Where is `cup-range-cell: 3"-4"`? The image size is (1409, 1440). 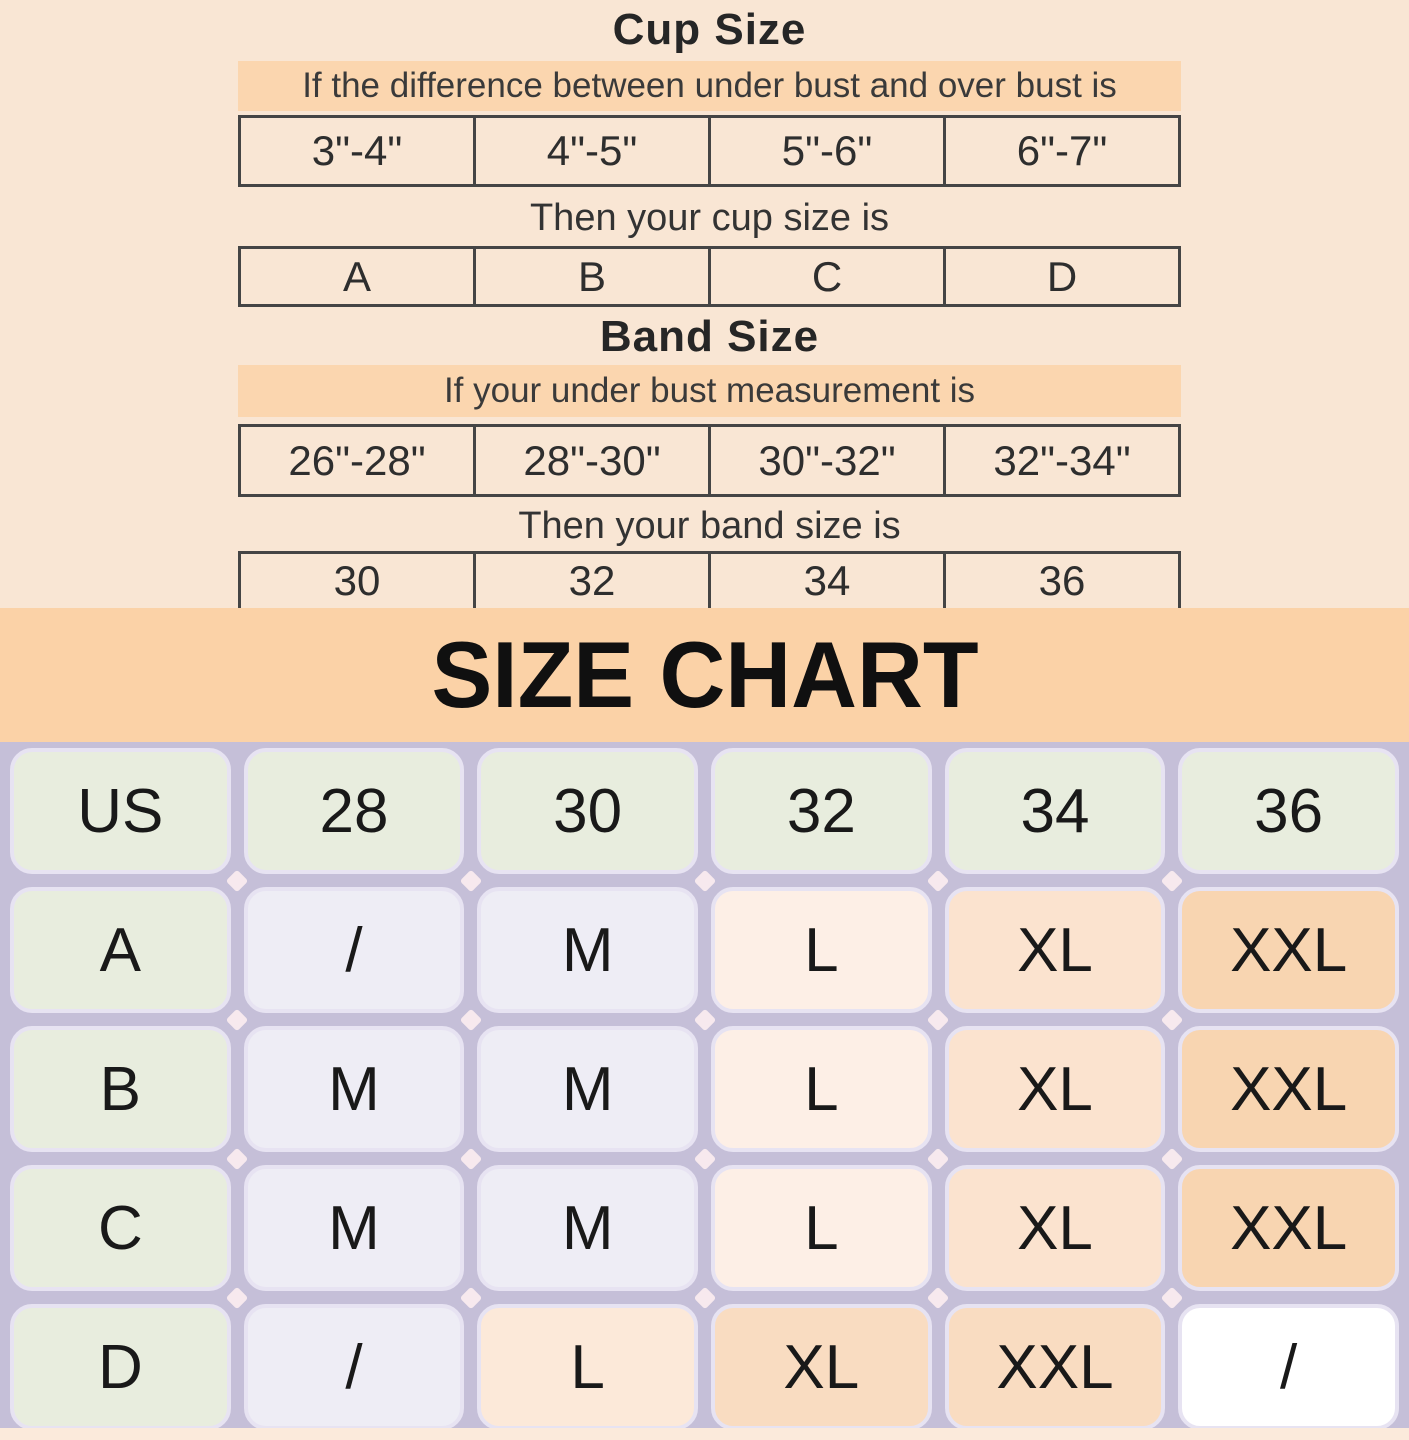
cup-range-cell: 3"-4" is located at coordinates (357, 150).